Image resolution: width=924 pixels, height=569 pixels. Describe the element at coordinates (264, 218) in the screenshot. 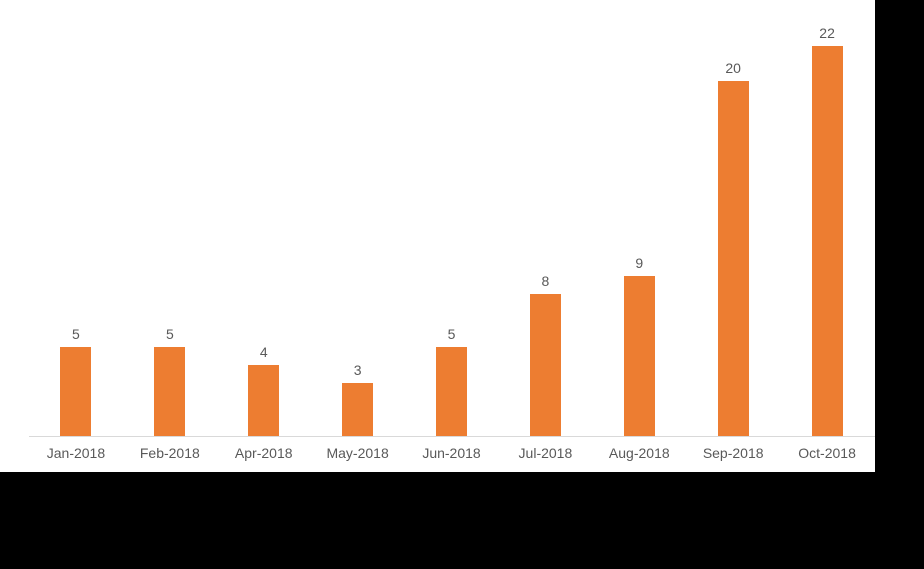

I see `bar-column: 4` at that location.